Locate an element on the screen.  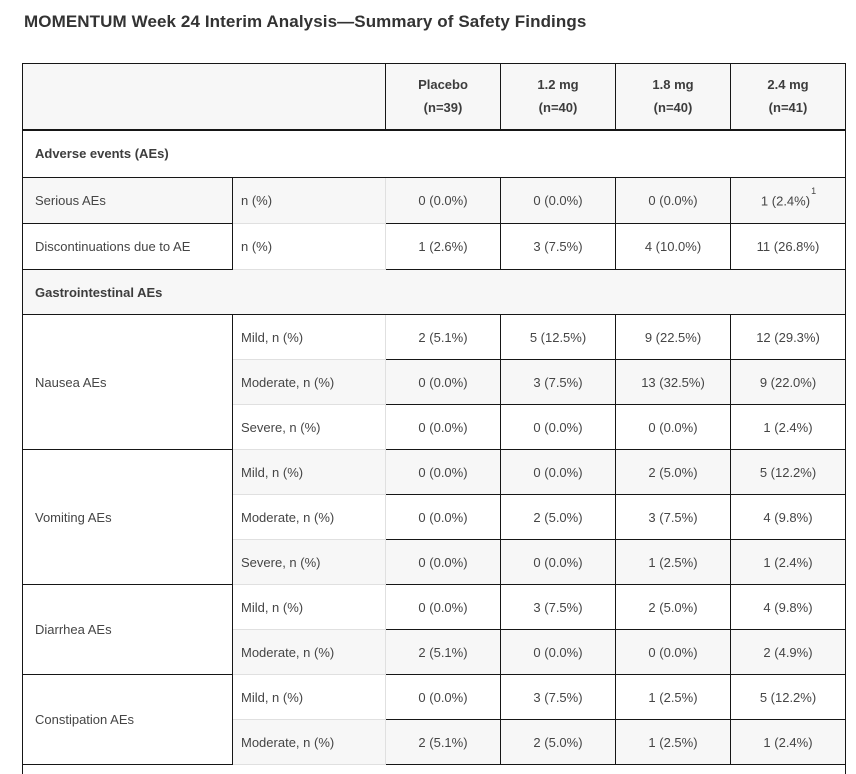
column-label: 1.8 mg is located at coordinates (673, 85).